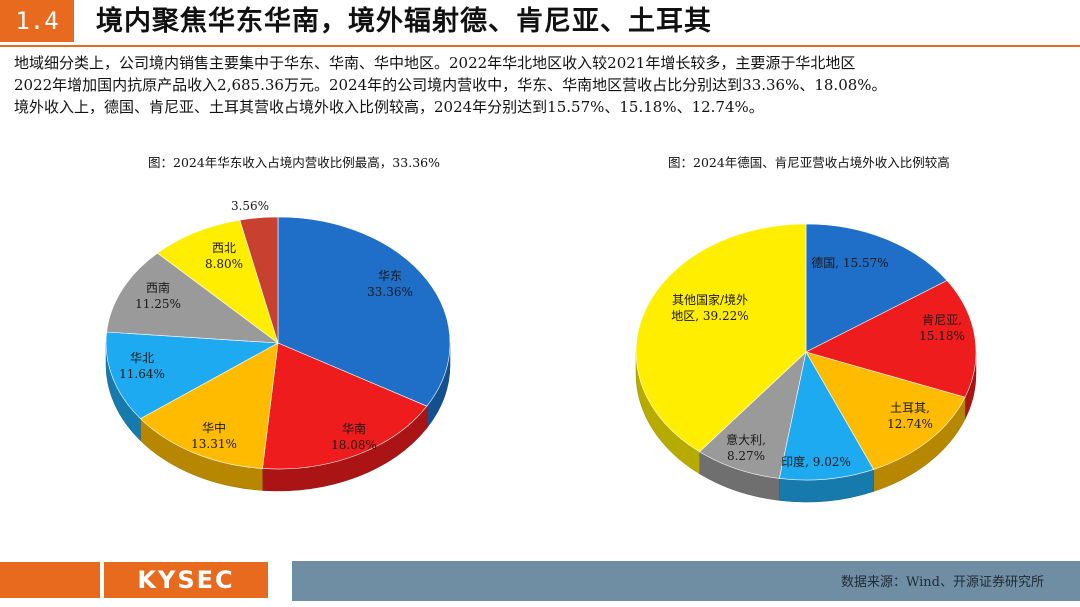 The width and height of the screenshot is (1080, 607). Describe the element at coordinates (214, 427) in the screenshot. I see `pie-label-0-2: 华中` at that location.